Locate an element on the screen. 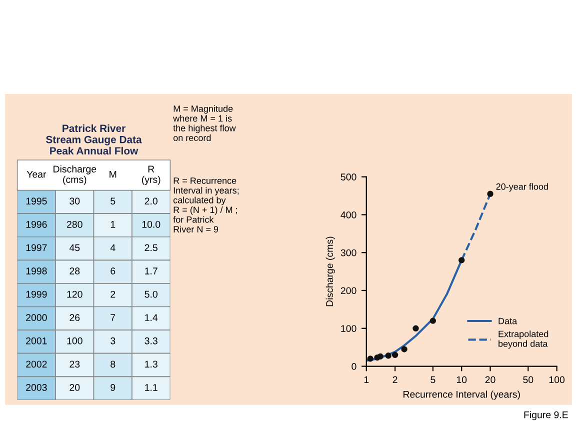 The image size is (577, 421). y-tick-label: 2001 is located at coordinates (36, 340).